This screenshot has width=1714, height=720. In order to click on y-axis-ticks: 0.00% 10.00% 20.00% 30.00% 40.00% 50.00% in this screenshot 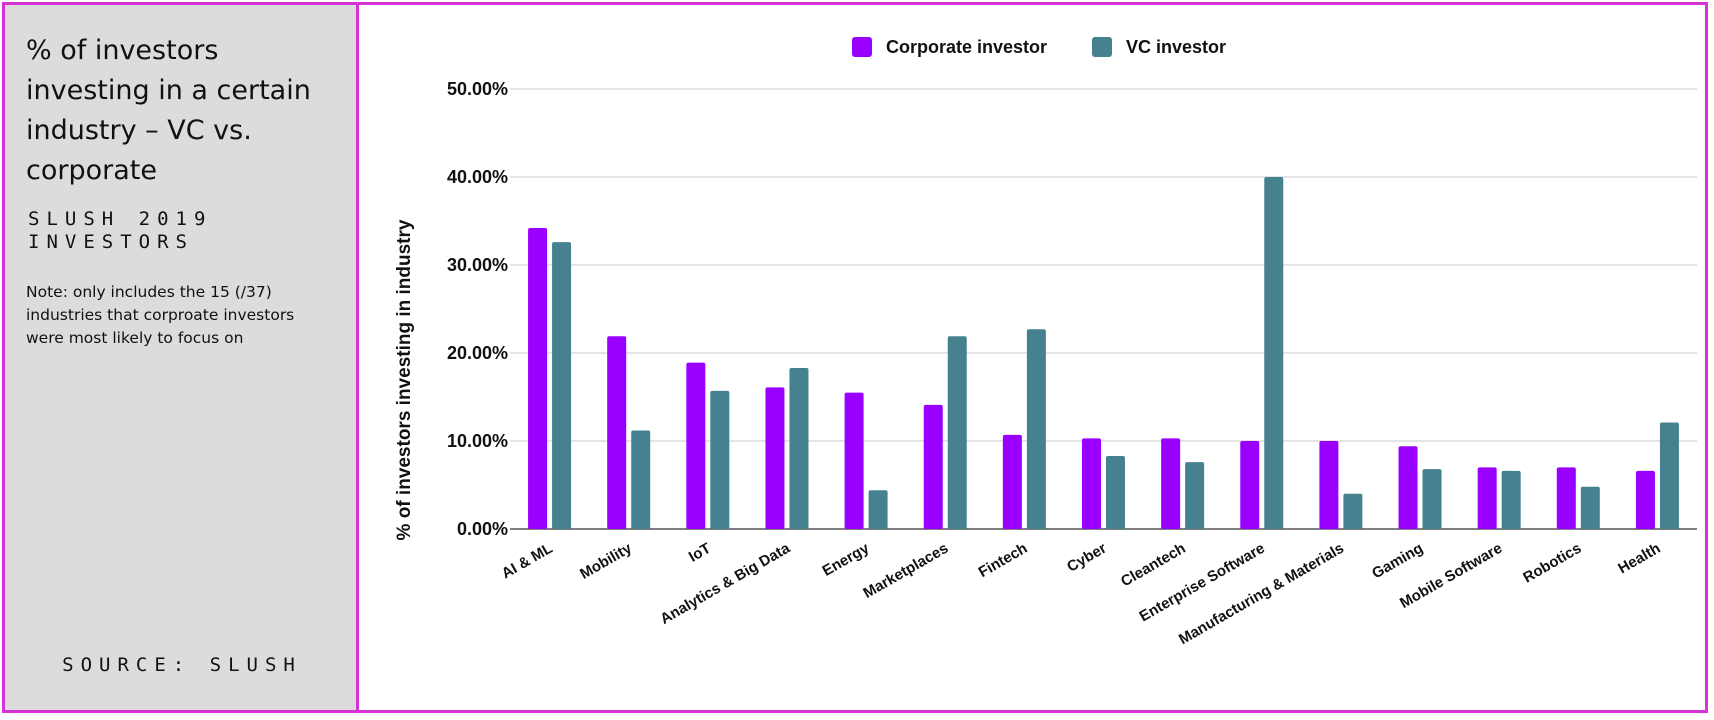, I will do `click(477, 309)`.